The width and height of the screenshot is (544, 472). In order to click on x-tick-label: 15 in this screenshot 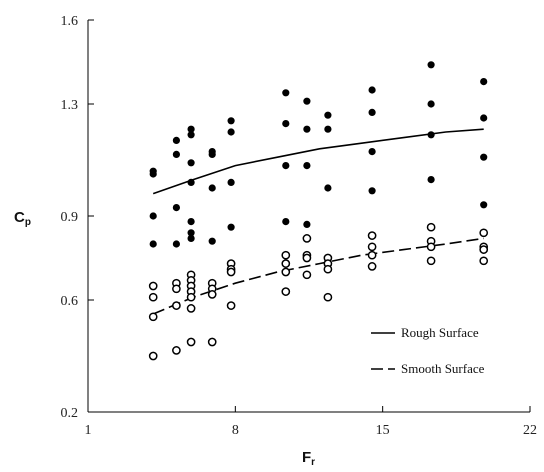, I will do `click(383, 430)`.